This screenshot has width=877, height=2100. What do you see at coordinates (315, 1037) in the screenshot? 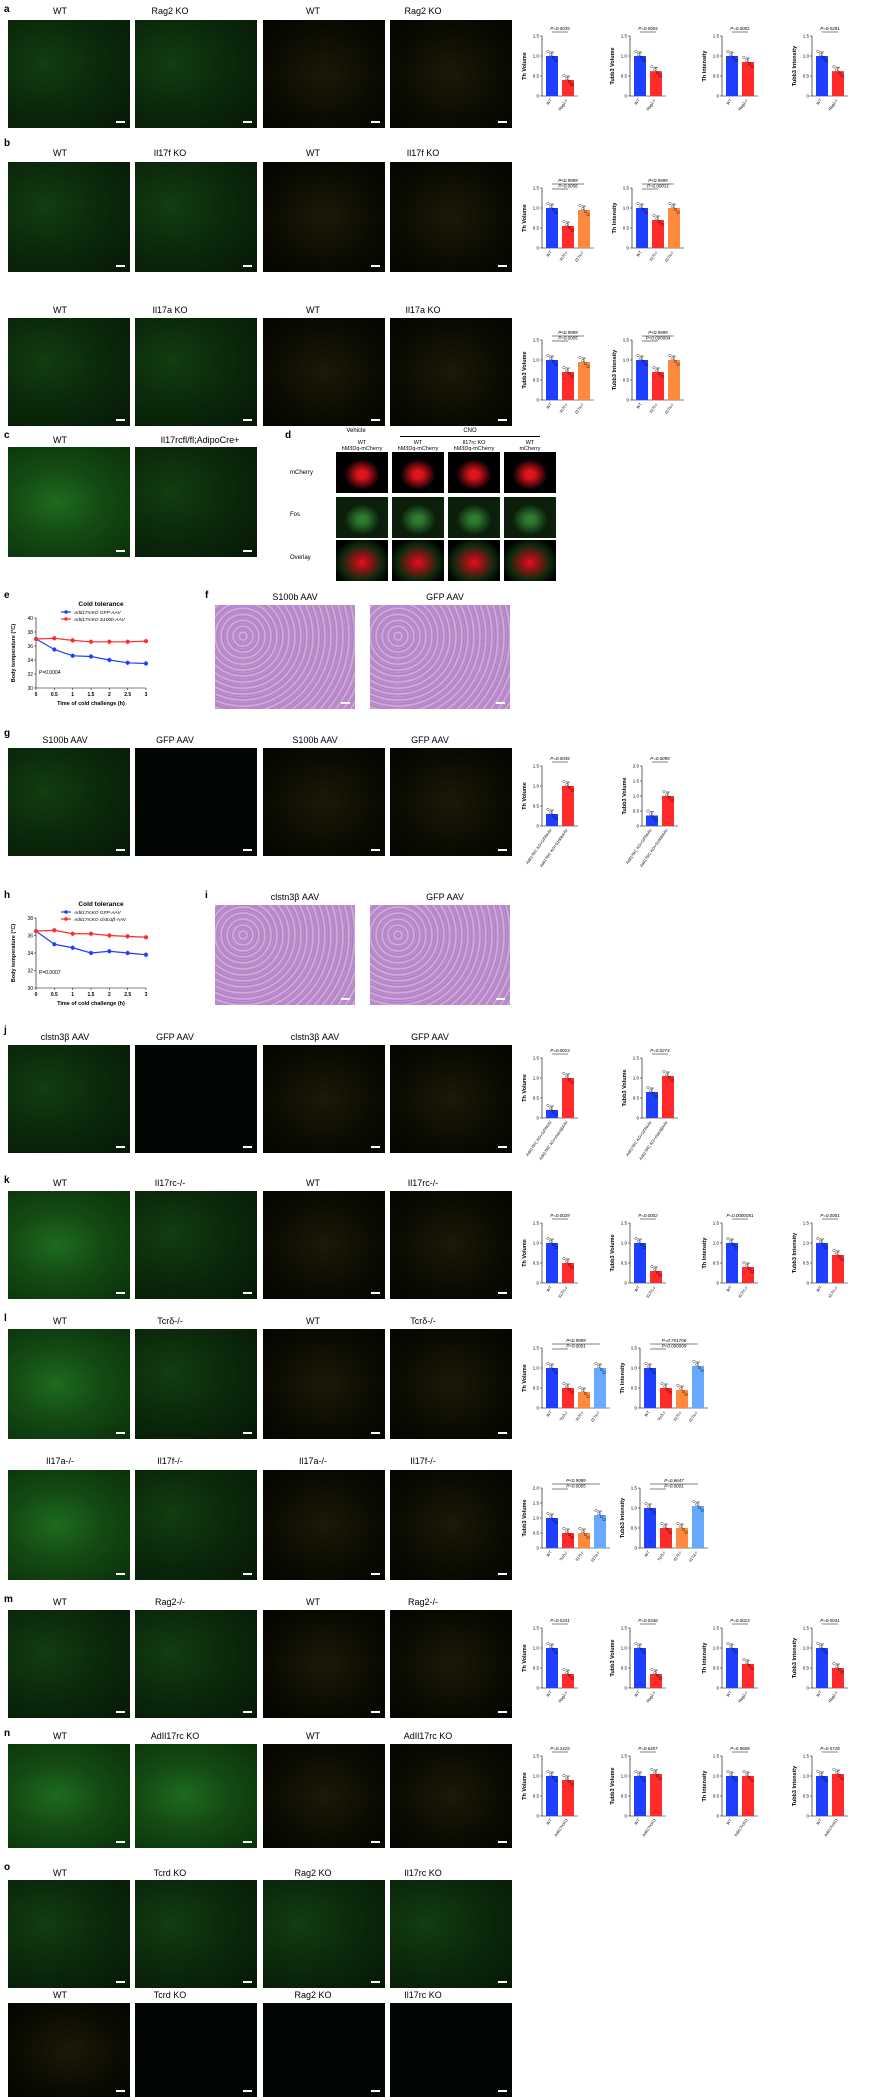
I see `image-label: clstn3β AAV` at bounding box center [315, 1037].